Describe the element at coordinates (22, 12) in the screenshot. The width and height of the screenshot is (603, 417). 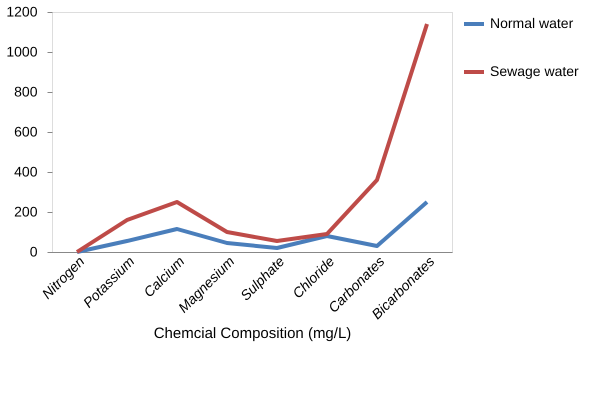
I see `y-tick-label: 1200` at that location.